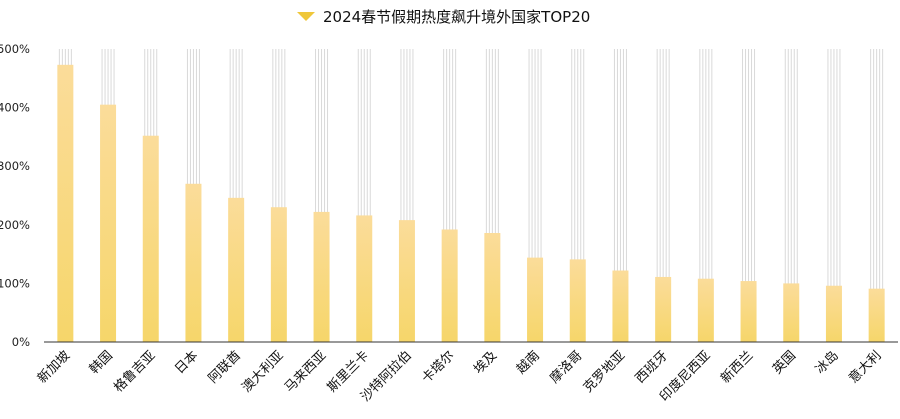  I want to click on legend-marker, so click(306, 16).